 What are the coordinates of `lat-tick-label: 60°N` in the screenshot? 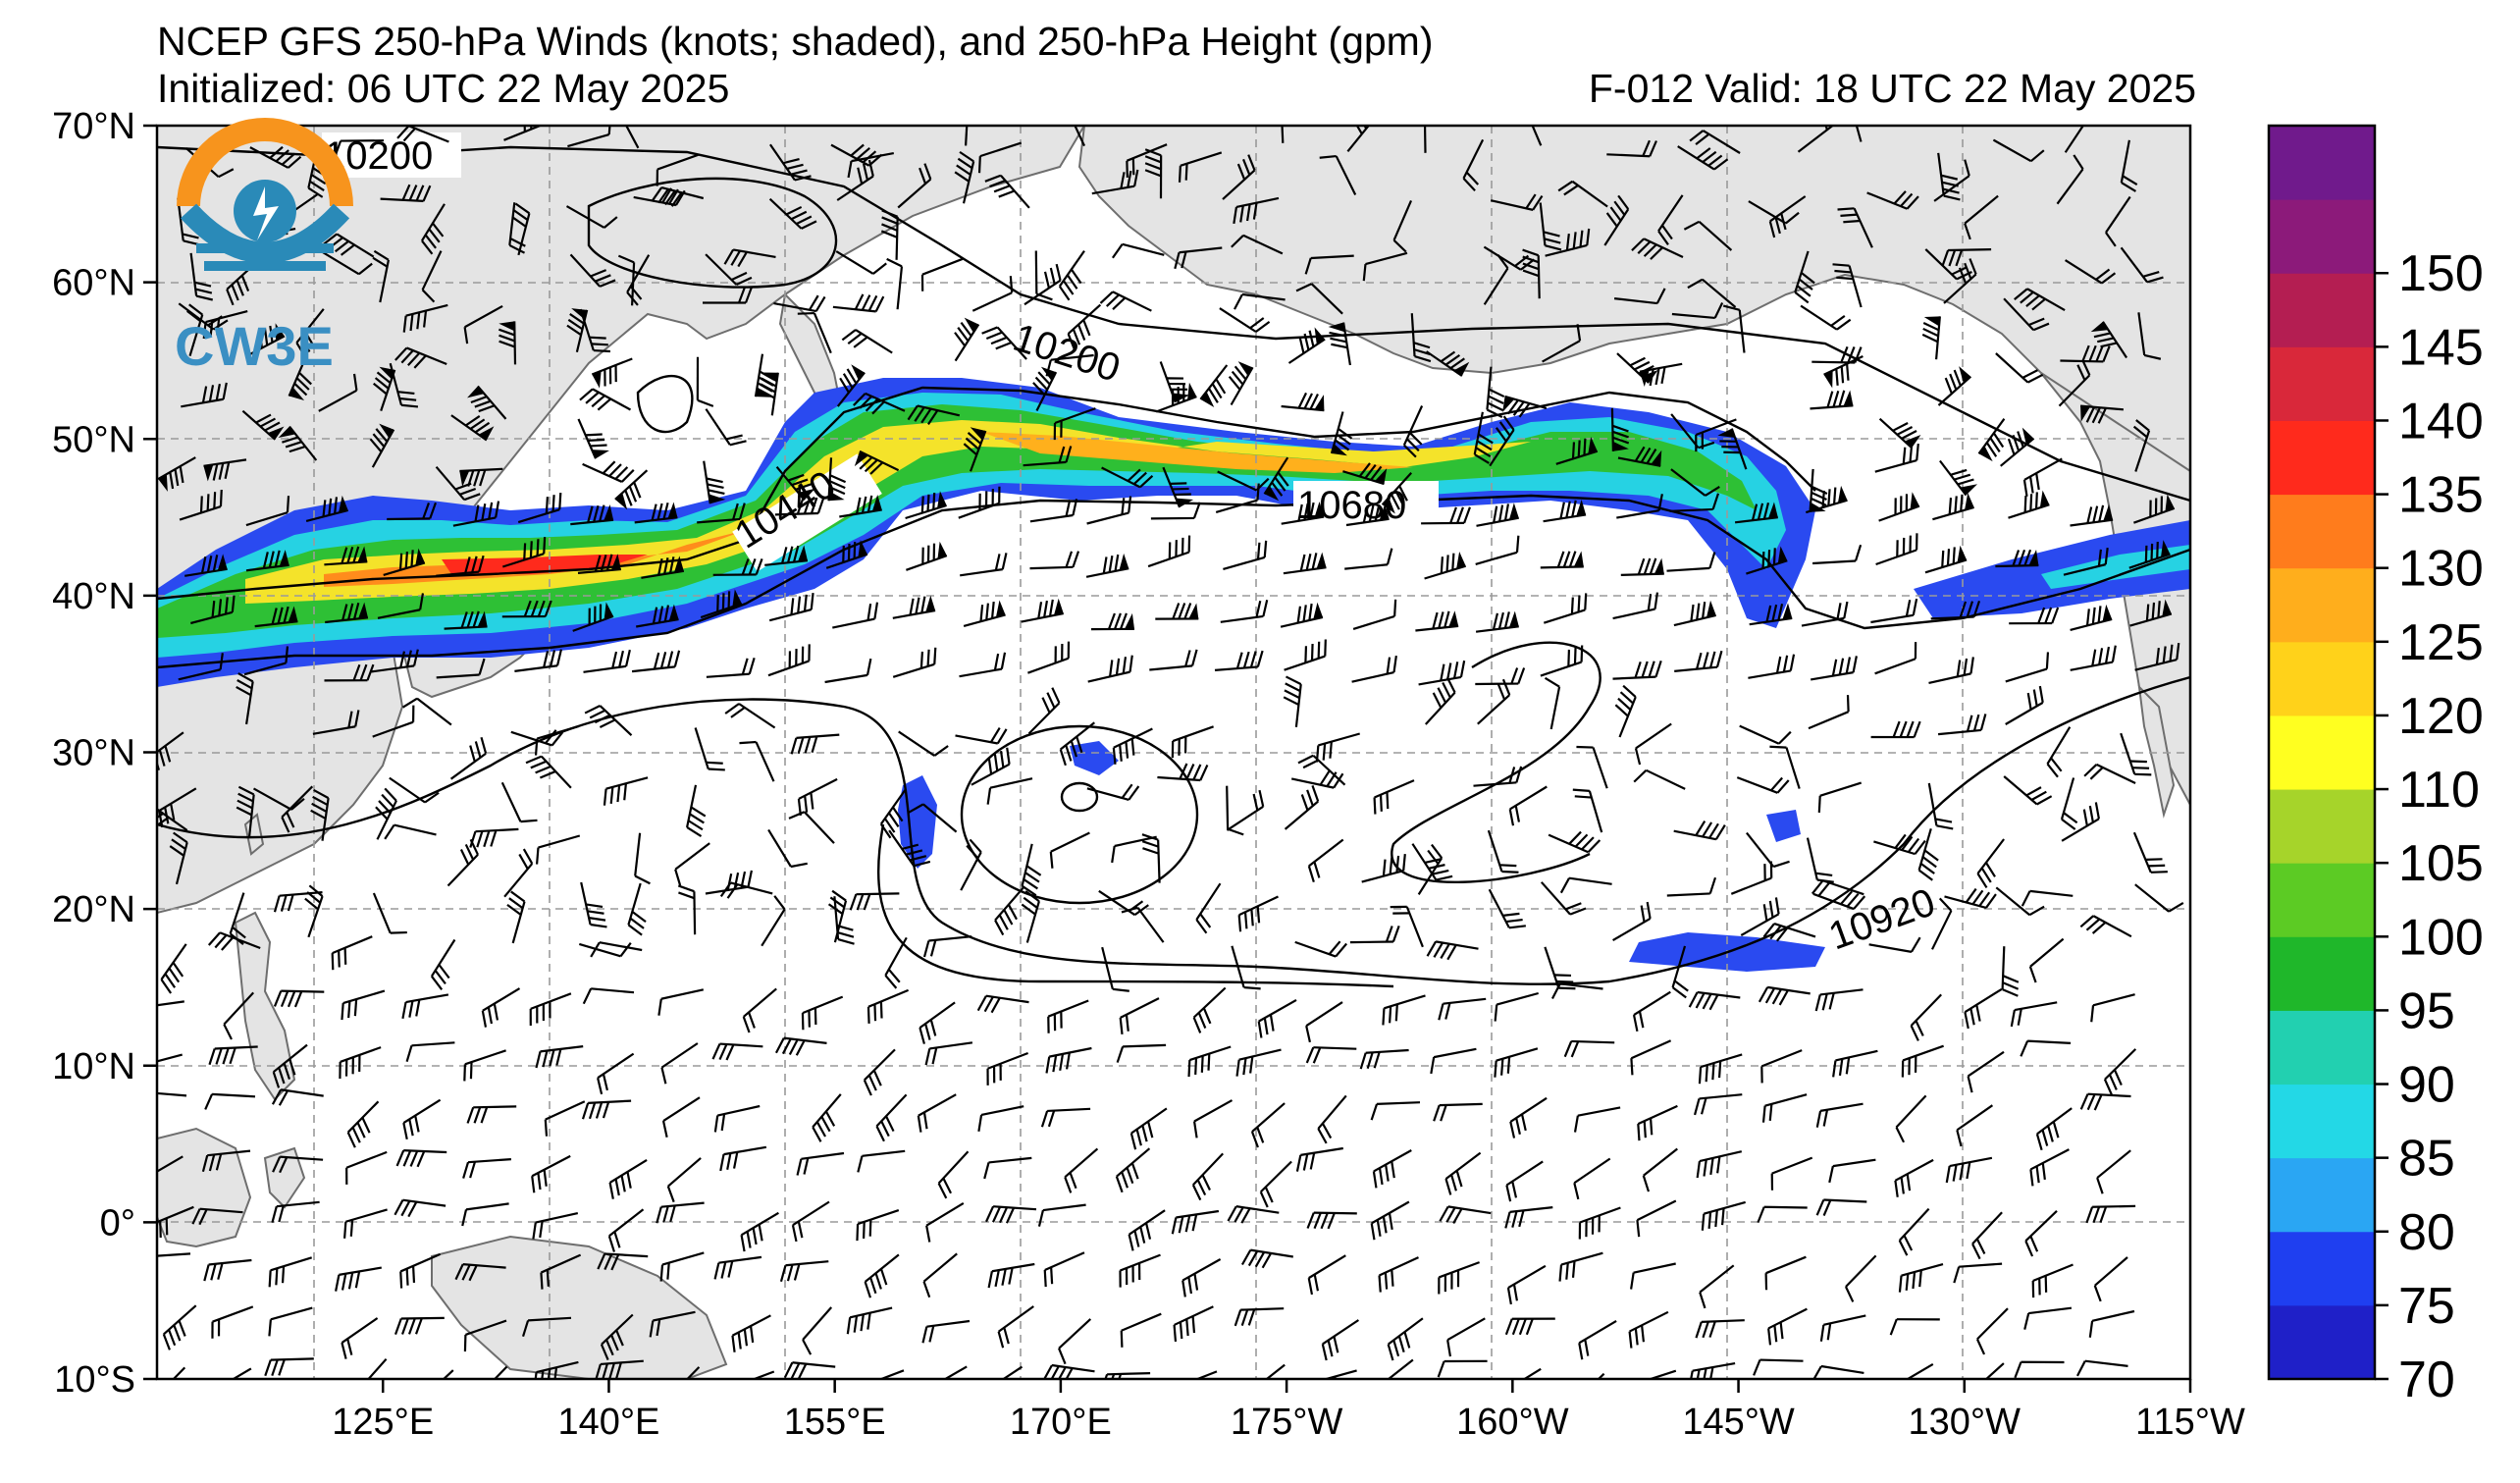 It's located at (93, 283).